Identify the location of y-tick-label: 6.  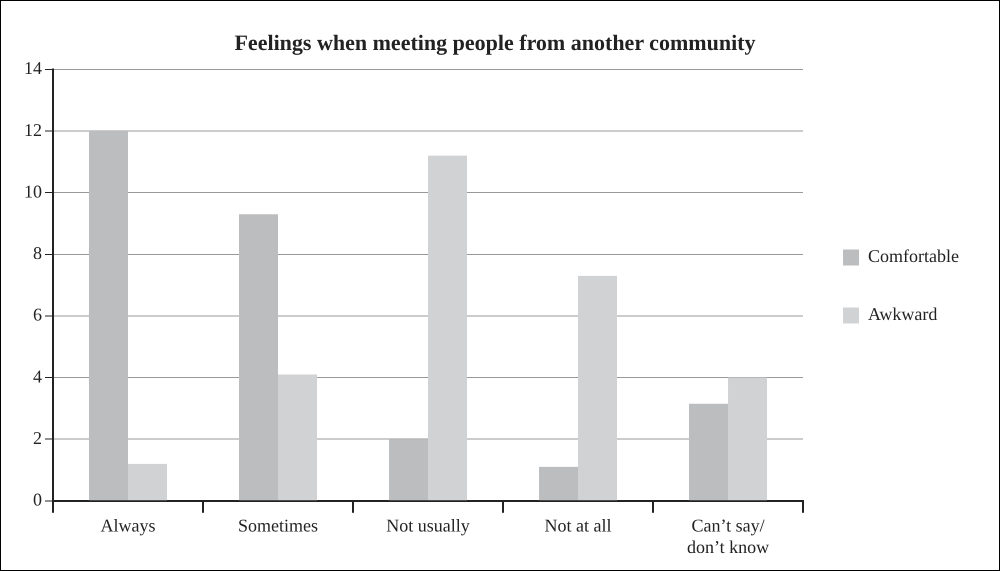
(37, 314).